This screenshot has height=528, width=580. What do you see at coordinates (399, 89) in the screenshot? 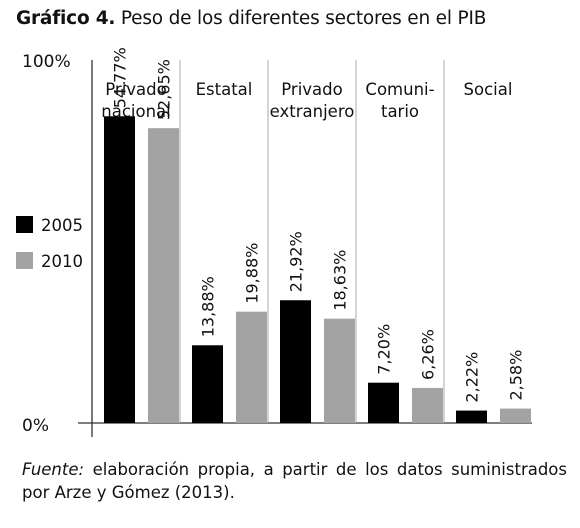
I see `category-label: Comuni-` at bounding box center [399, 89].